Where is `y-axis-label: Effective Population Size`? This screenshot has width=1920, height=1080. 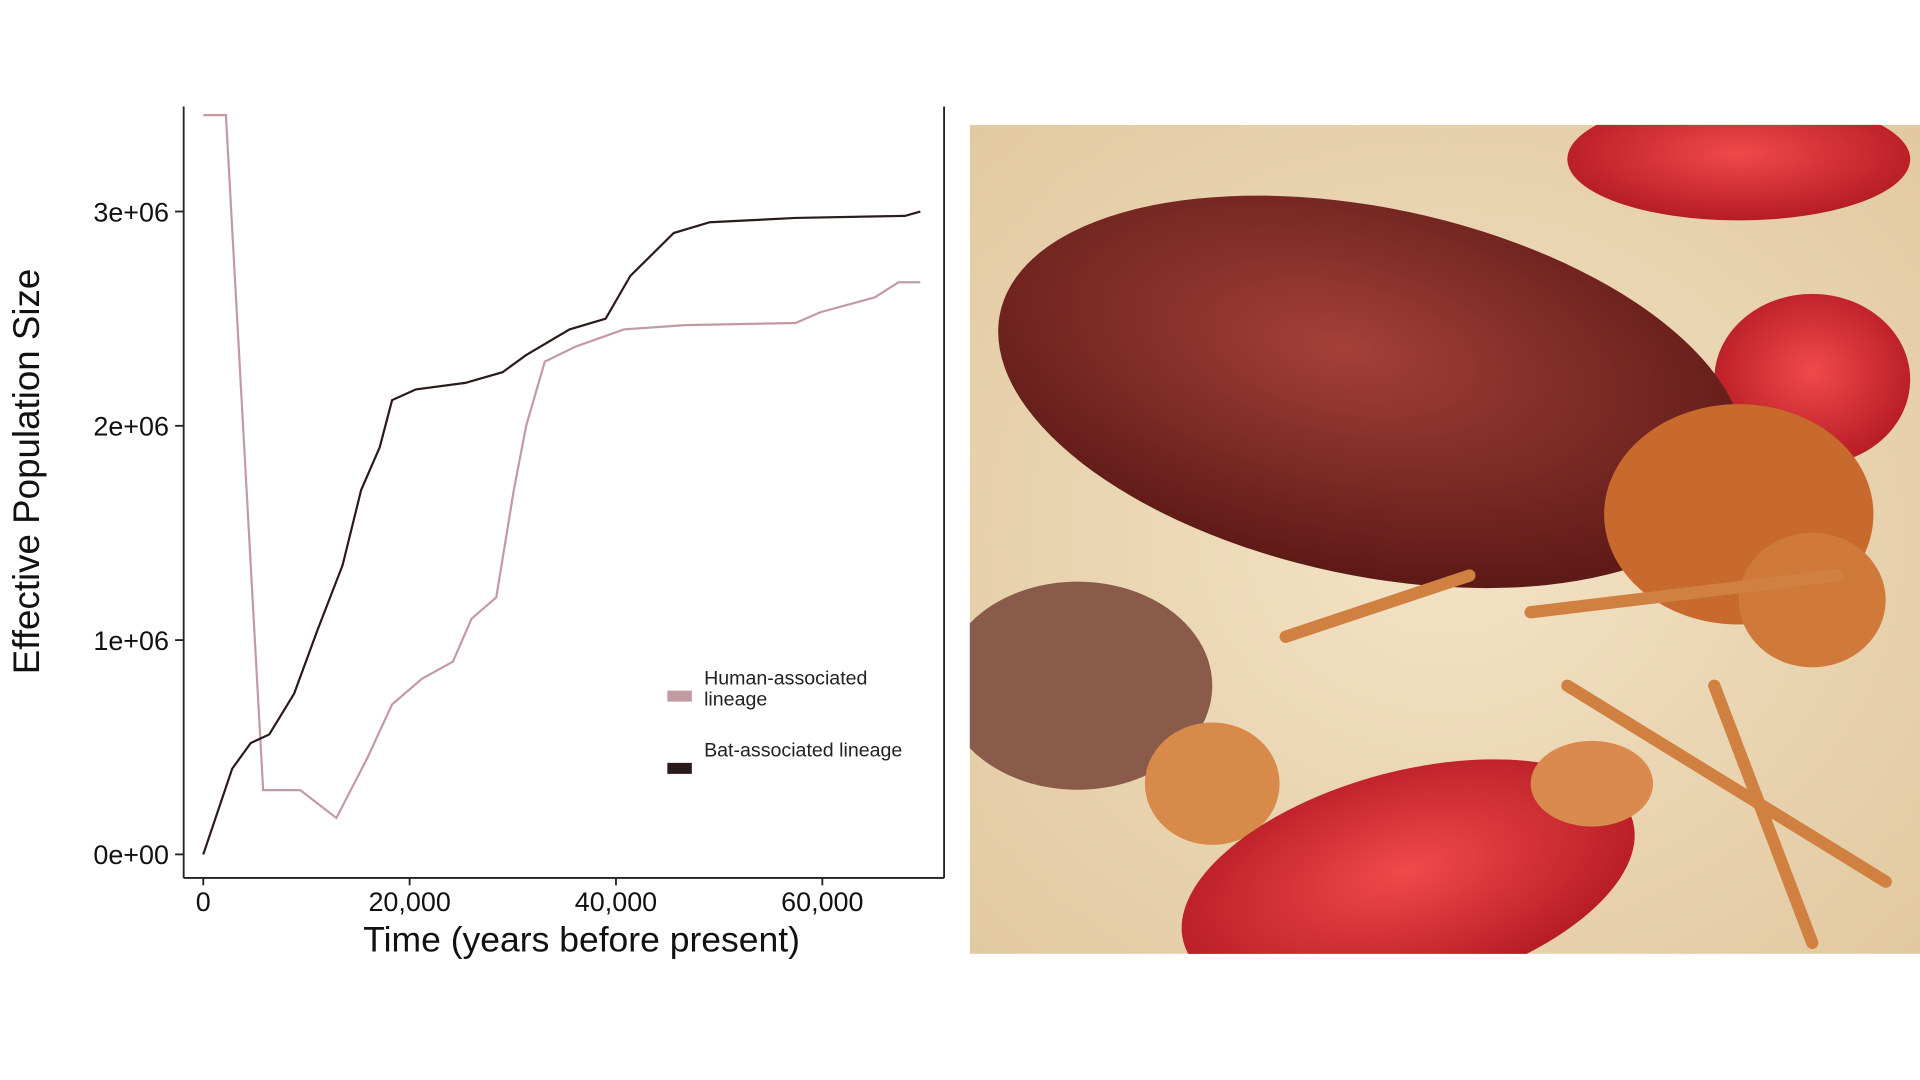
y-axis-label: Effective Population Size is located at coordinates (26, 472).